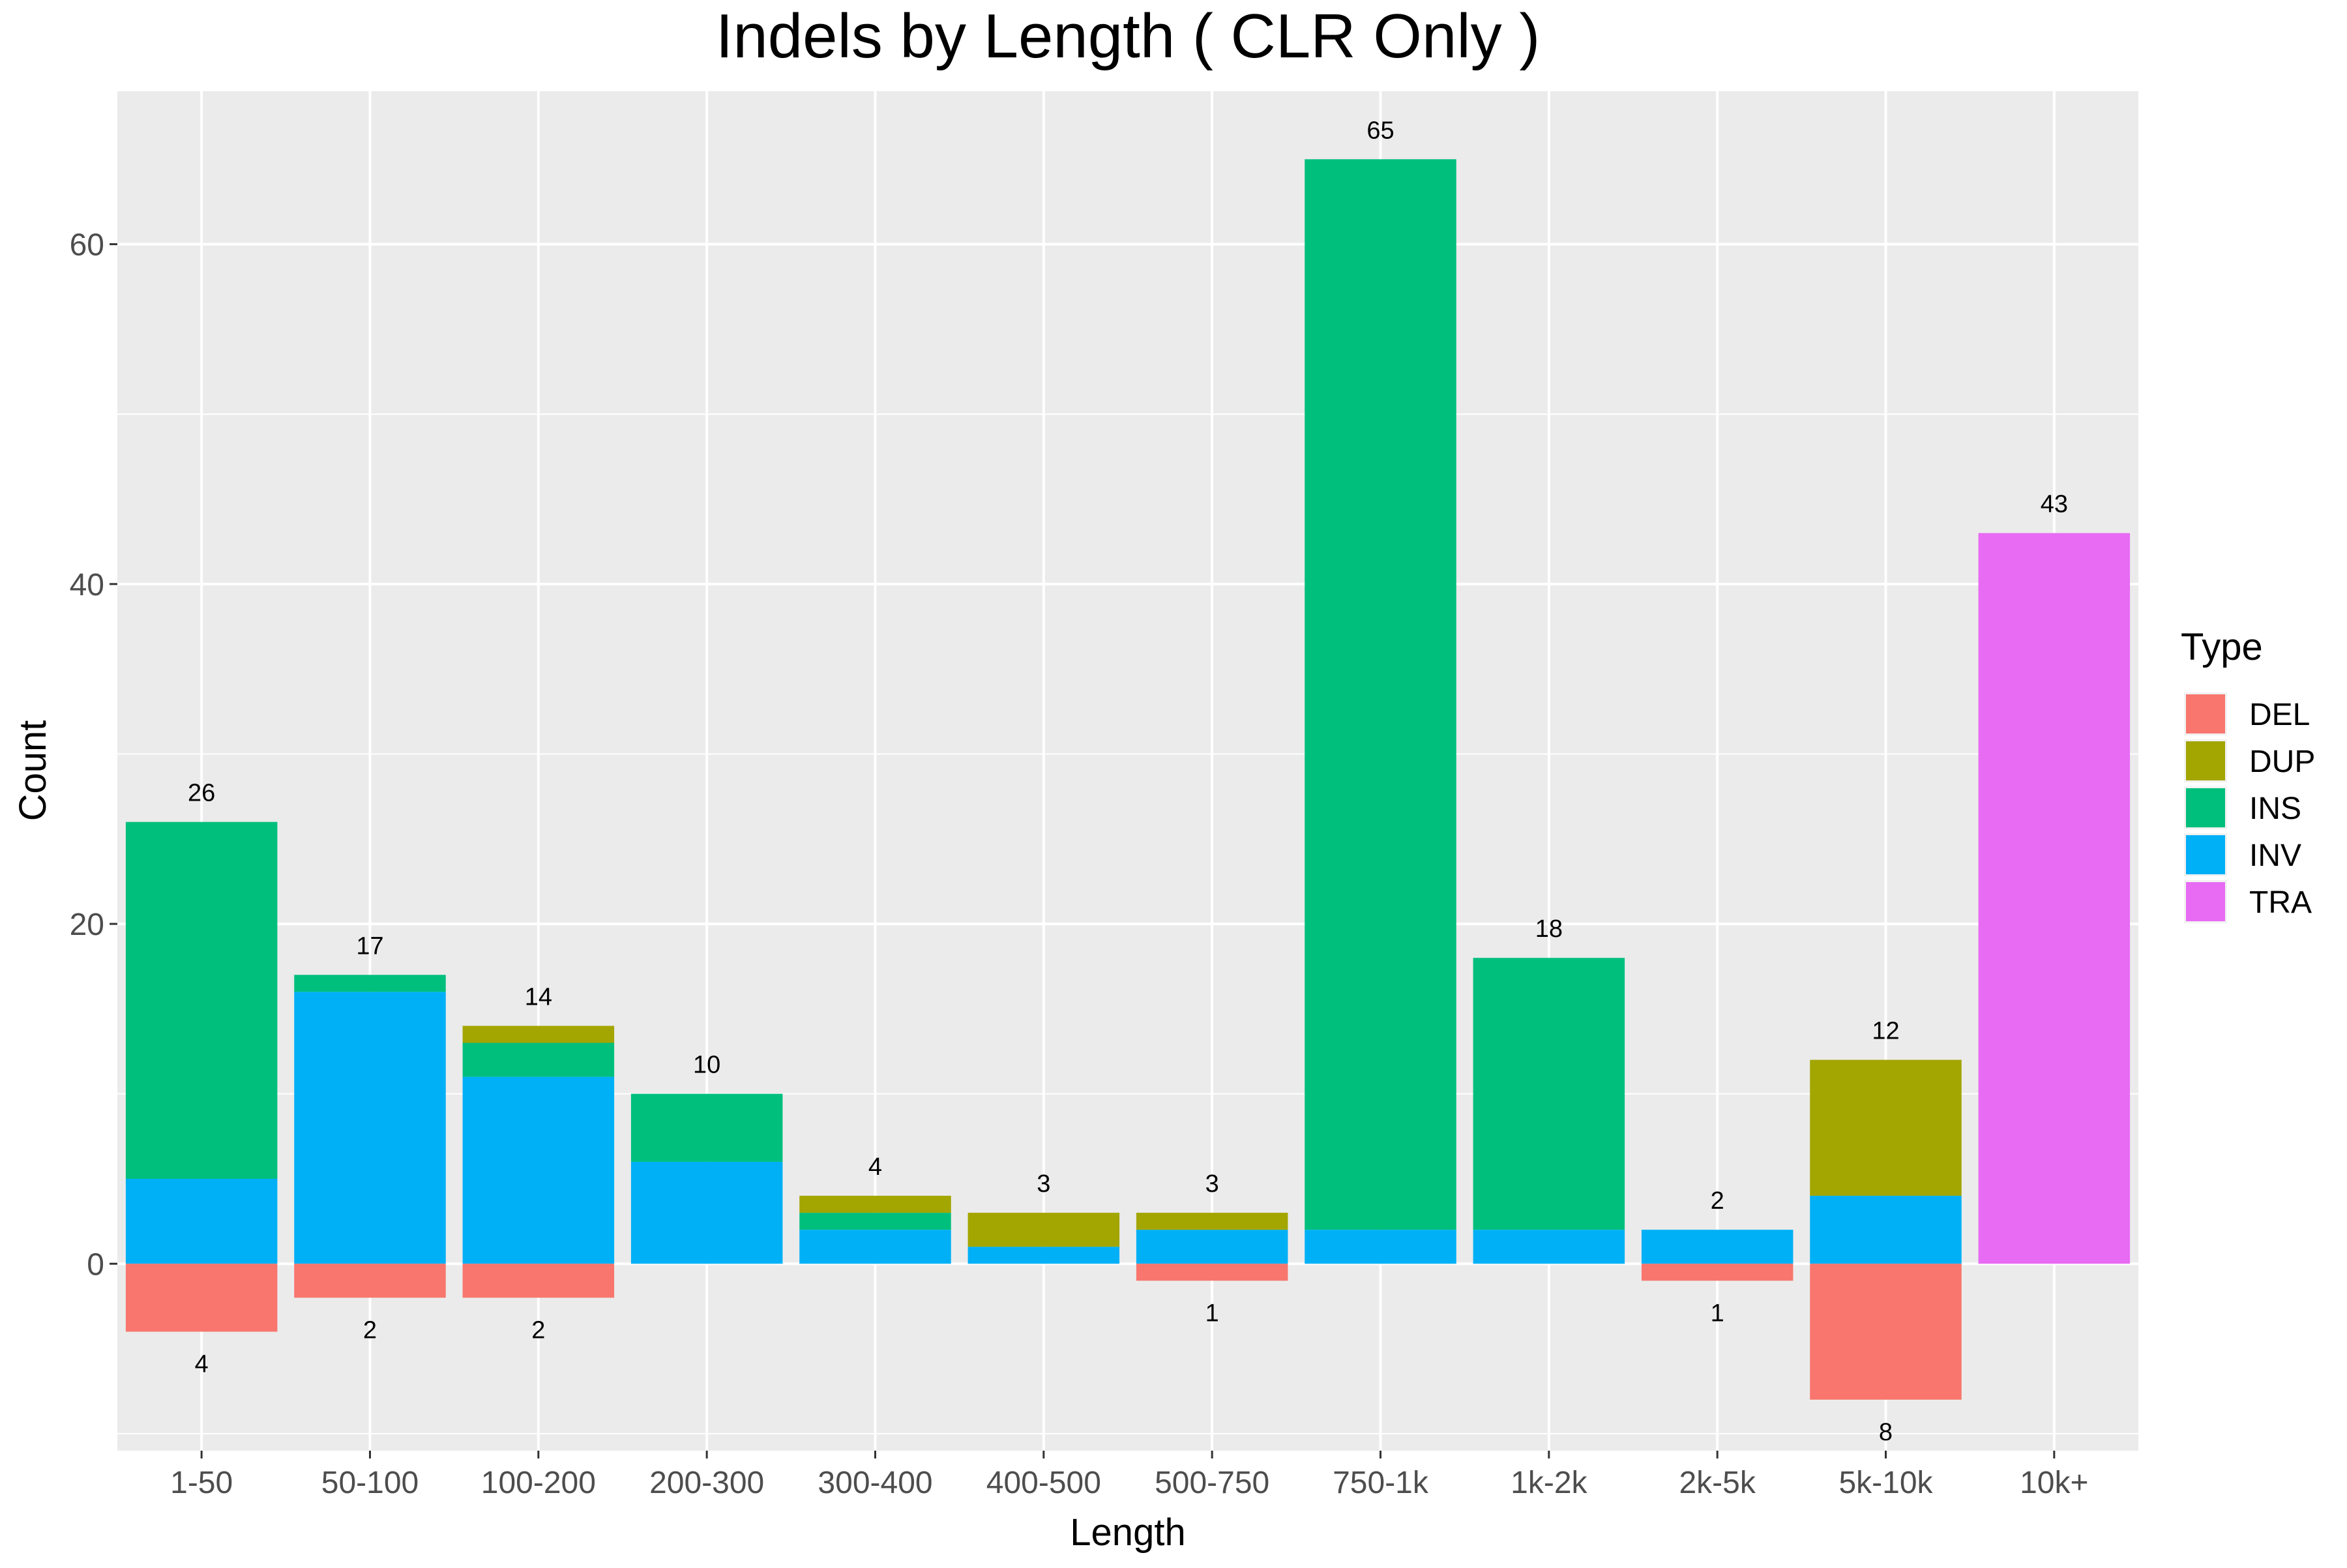  Describe the element at coordinates (1212, 1483) in the screenshot. I see `x-tick-label: 500-750` at that location.